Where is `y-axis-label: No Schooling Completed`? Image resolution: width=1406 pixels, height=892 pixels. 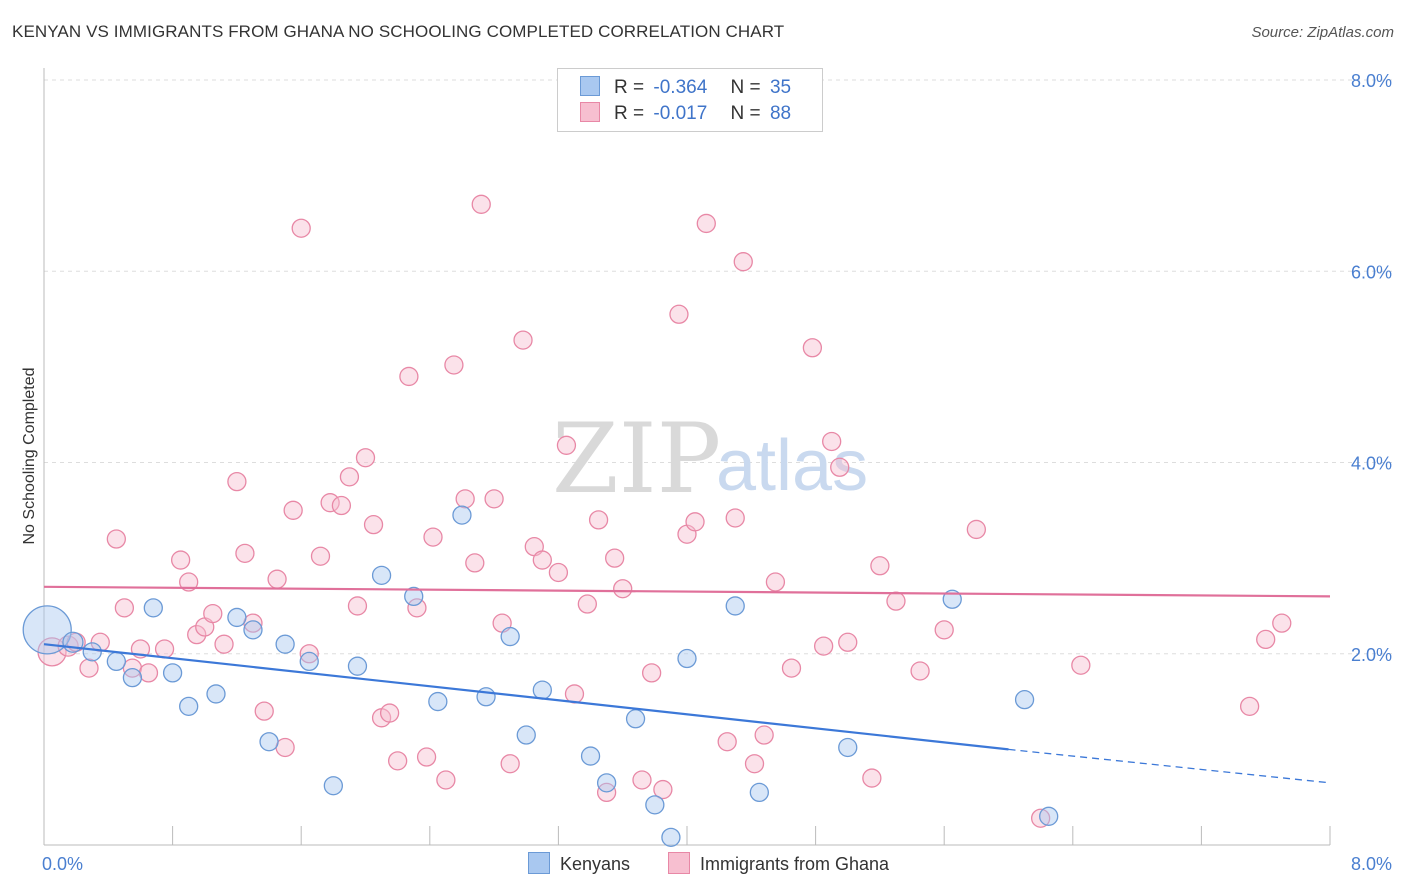 y-axis-label: No Schooling Completed is located at coordinates (29, 456).